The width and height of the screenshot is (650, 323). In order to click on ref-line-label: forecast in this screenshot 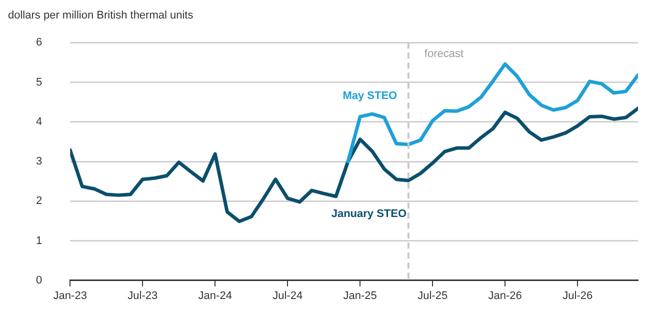, I will do `click(444, 54)`.